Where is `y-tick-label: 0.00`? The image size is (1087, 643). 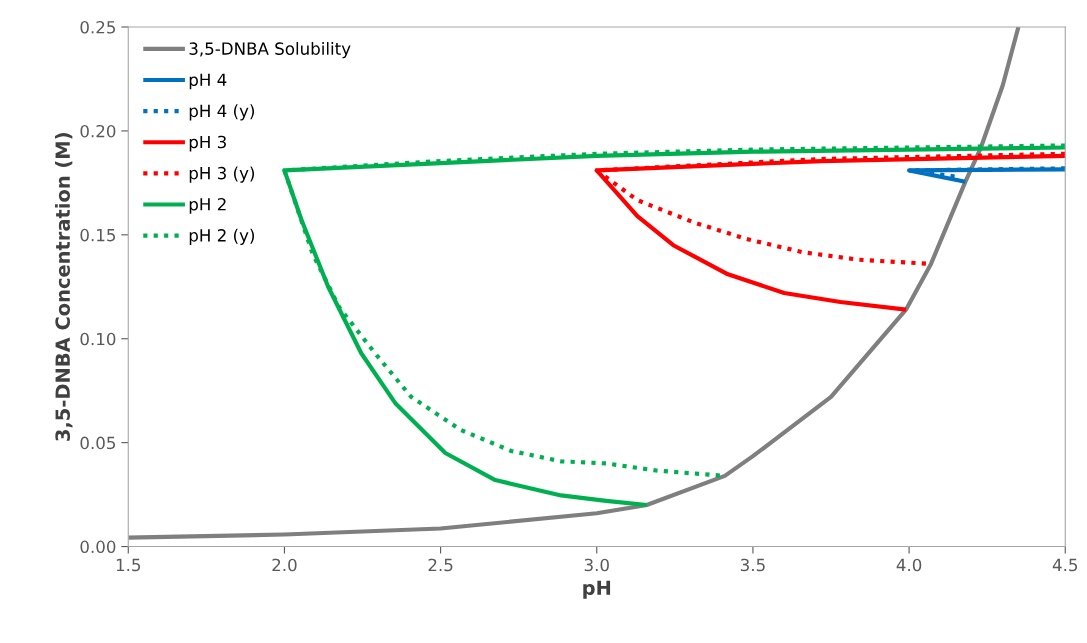
y-tick-label: 0.00 is located at coordinates (98, 547).